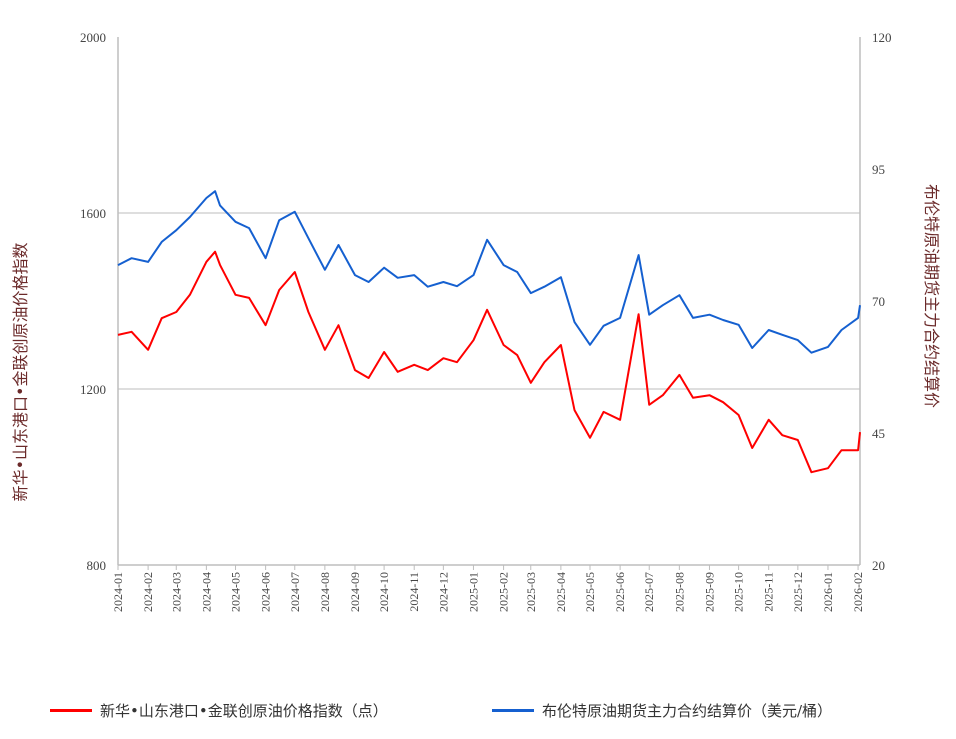  I want to click on x-tick-label: 2024-08, so click(325, 592).